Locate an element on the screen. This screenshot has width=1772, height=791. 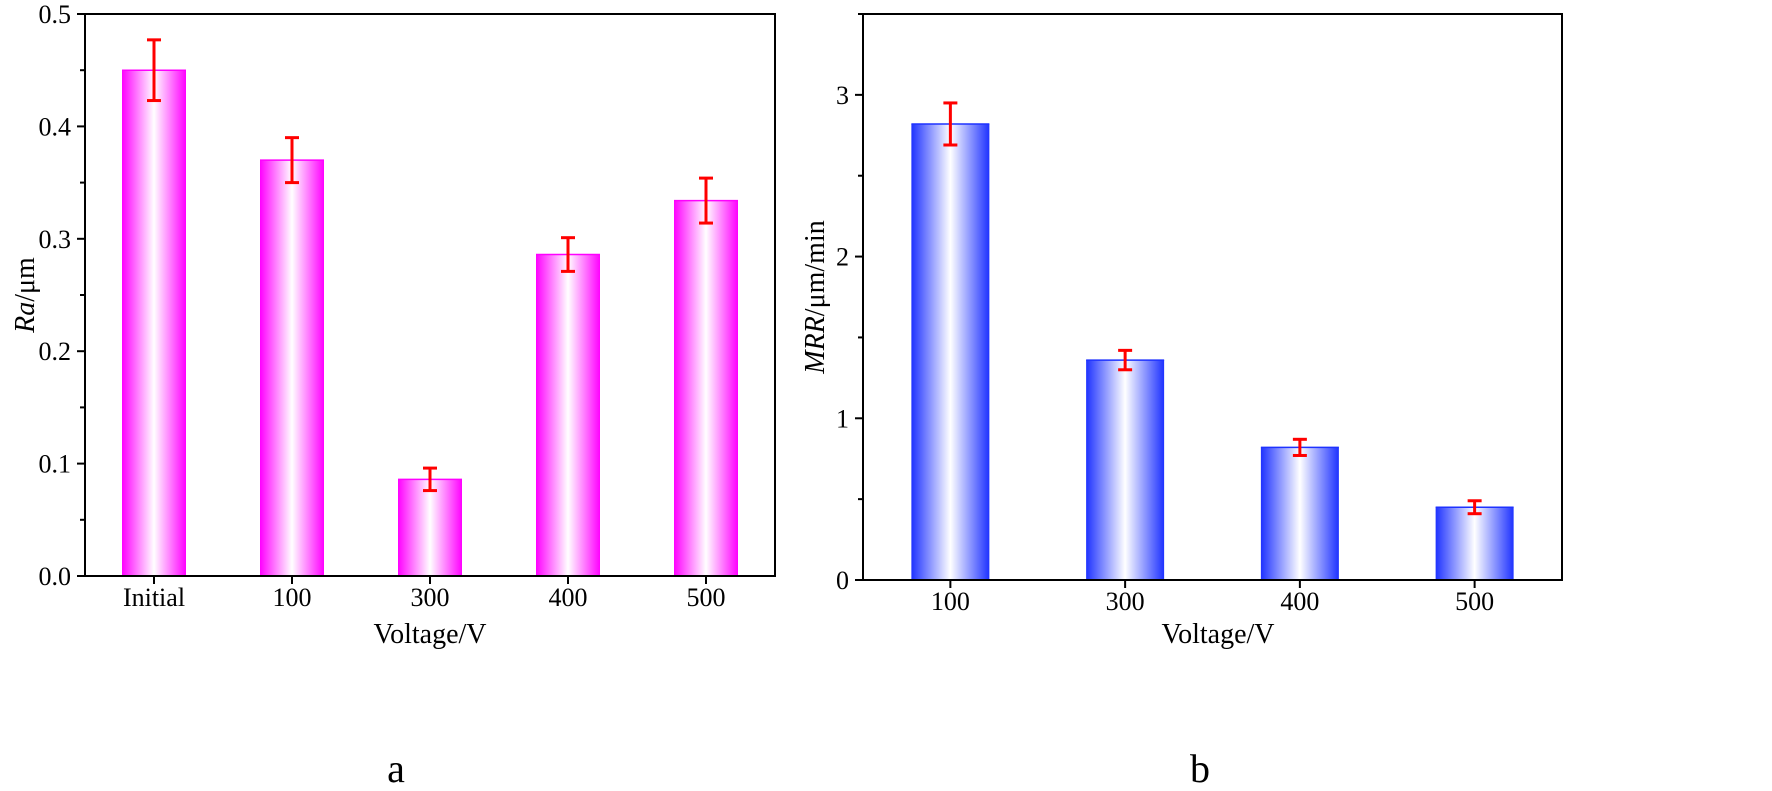
y-axis-title-main-b: MRR is located at coordinates (815, 345).